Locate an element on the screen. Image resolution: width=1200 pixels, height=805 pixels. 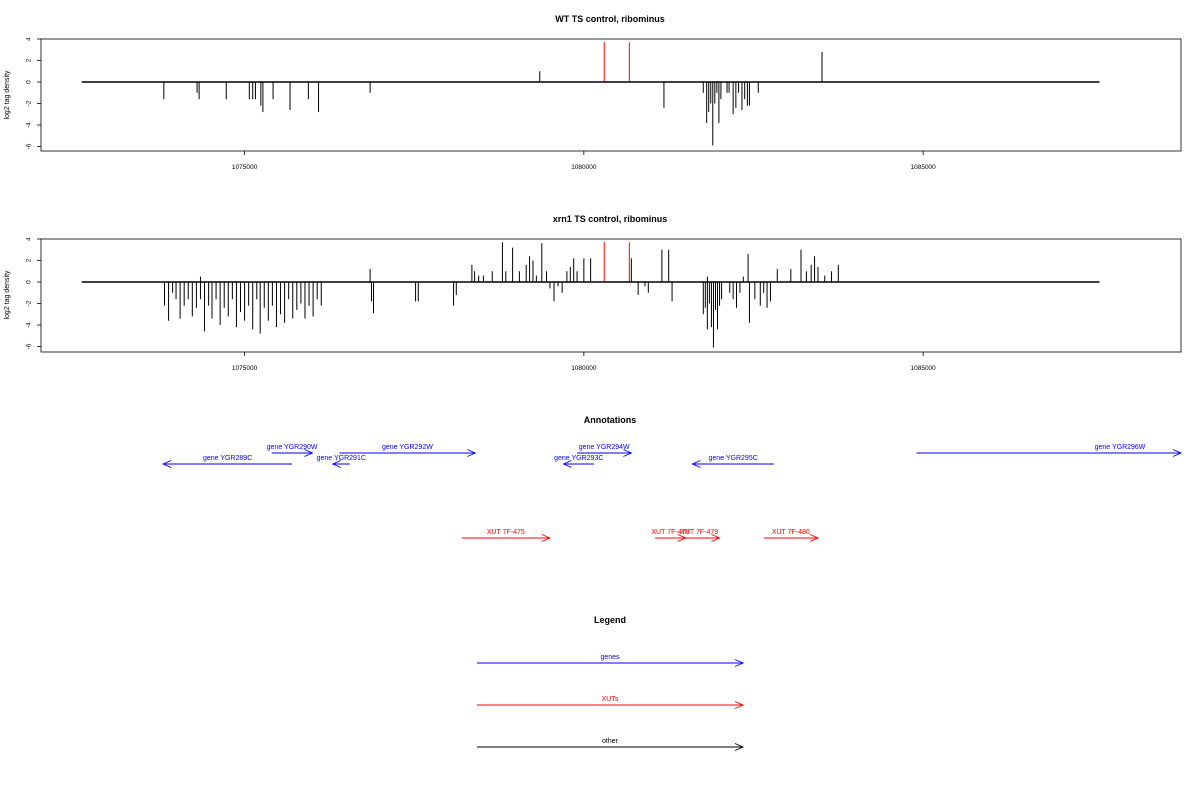
arrow-label: gene YGR292W is located at coordinates (407, 447).